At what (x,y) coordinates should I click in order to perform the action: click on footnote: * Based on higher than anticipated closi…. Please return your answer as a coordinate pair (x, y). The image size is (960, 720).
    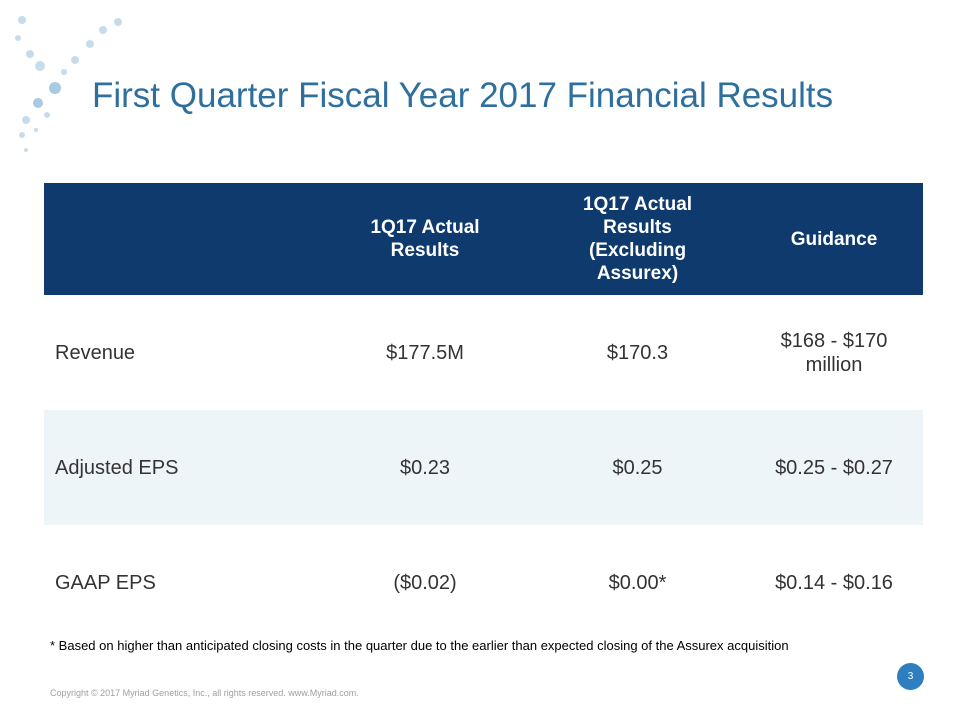
    Looking at the image, I should click on (419, 645).